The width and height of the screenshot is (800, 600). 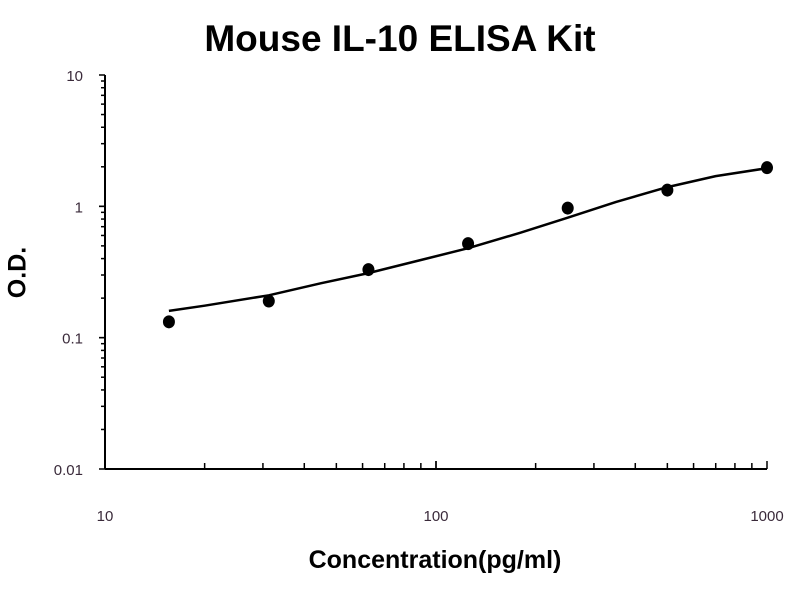 What do you see at coordinates (766, 516) in the screenshot?
I see `x-tick-label: 1000` at bounding box center [766, 516].